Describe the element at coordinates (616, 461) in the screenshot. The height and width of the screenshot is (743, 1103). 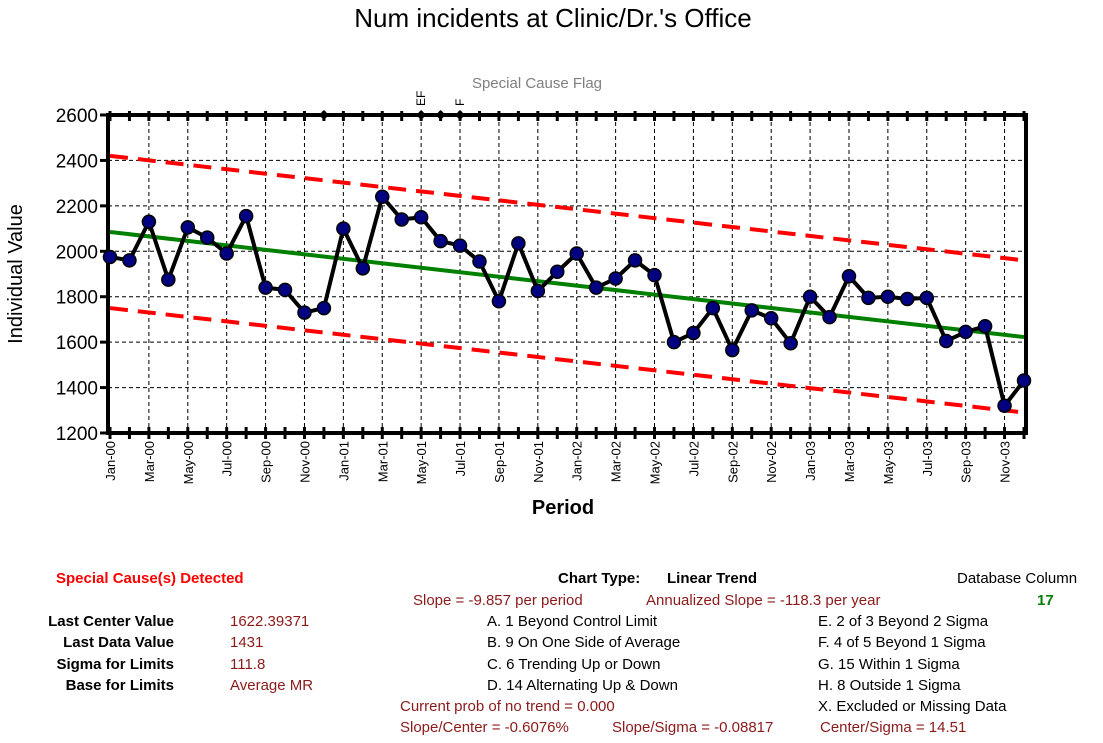
I see `x-tick-label: Mar-02` at that location.